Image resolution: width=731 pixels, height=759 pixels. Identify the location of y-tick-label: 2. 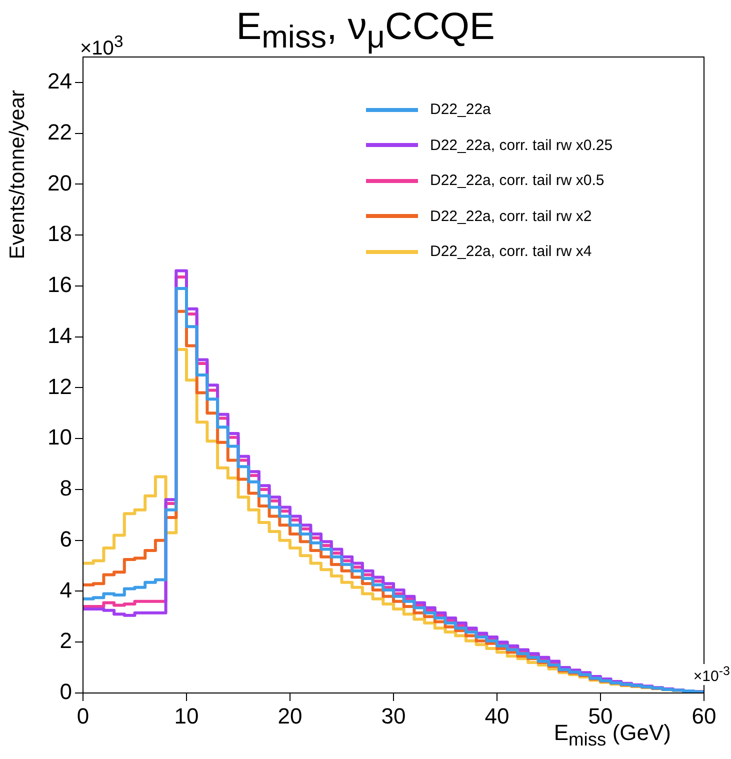
(66, 641).